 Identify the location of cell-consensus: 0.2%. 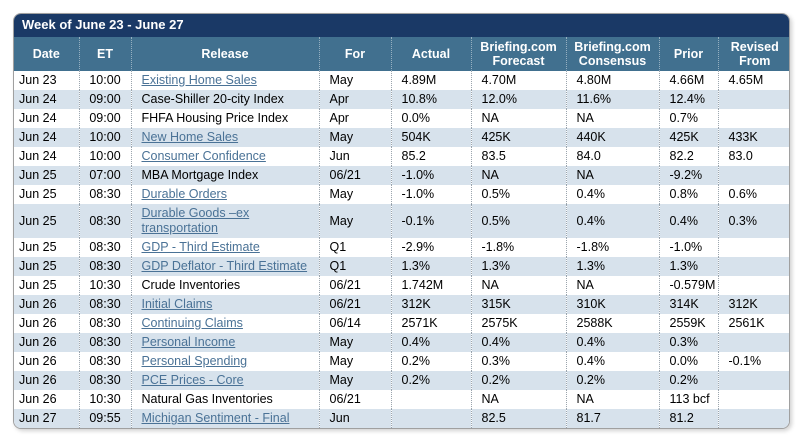
(612, 380).